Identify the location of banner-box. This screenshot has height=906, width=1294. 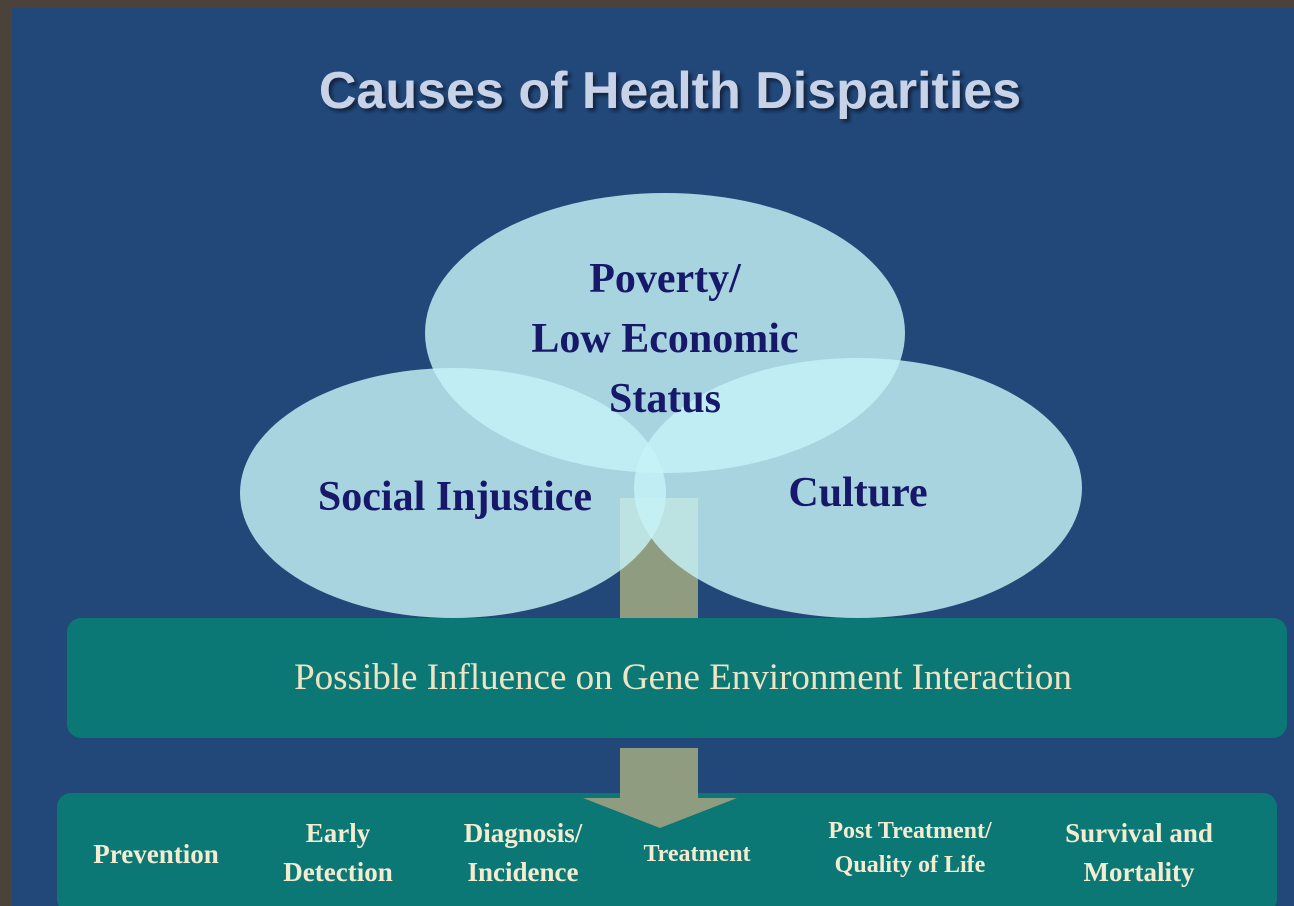
(677, 678).